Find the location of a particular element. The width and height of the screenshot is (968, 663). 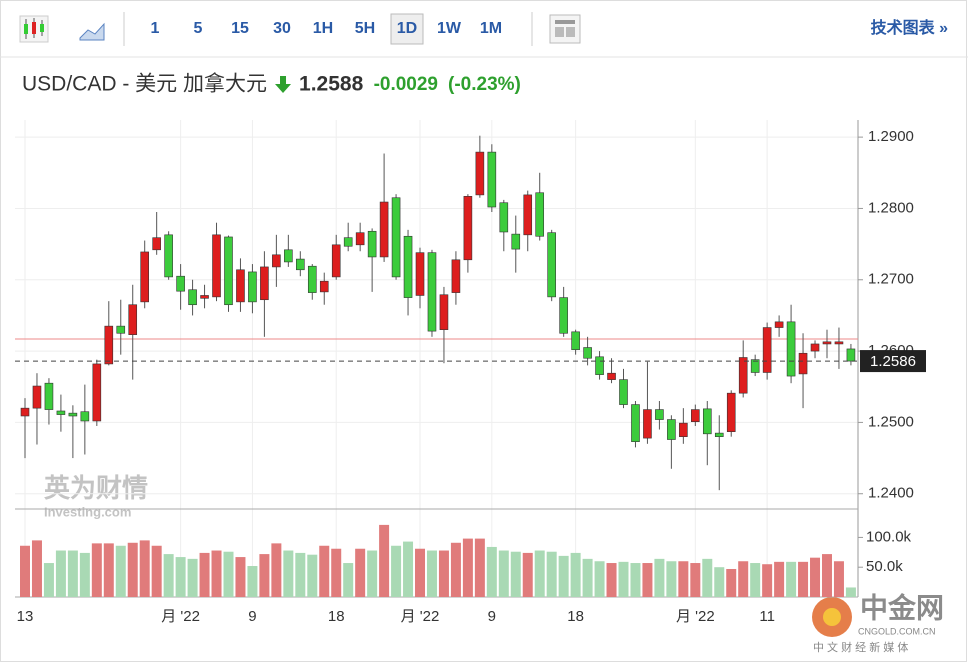

selected-box is located at coordinates (407, 29).